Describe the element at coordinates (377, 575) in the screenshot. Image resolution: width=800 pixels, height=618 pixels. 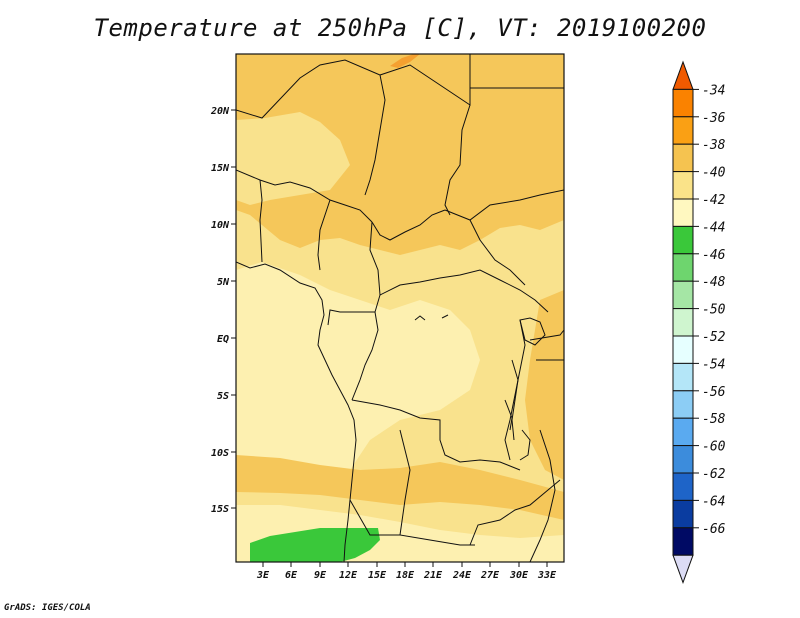
I see `lon-label: 15E` at that location.